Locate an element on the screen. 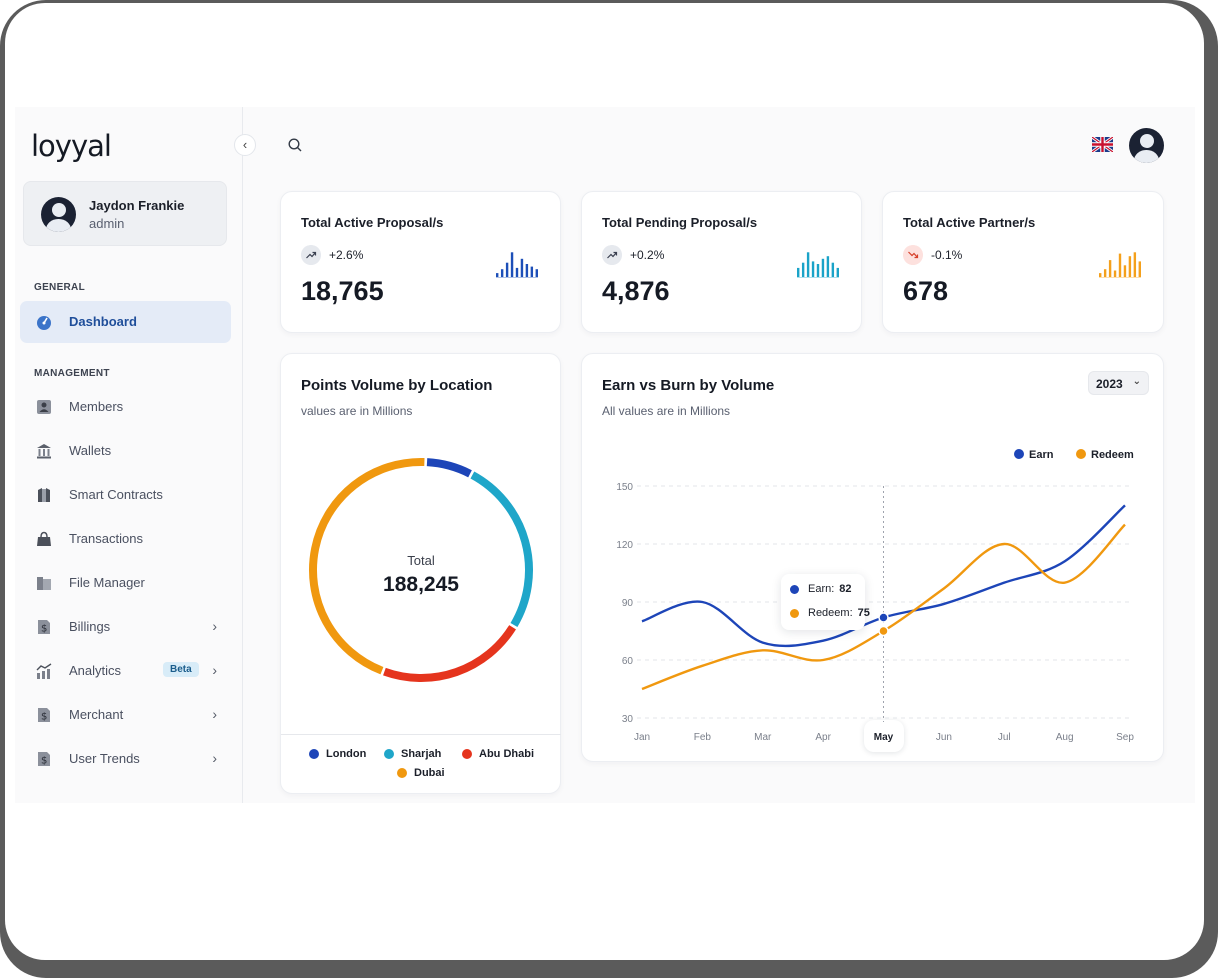 The height and width of the screenshot is (978, 1218). x-tick-label: Feb is located at coordinates (703, 737).